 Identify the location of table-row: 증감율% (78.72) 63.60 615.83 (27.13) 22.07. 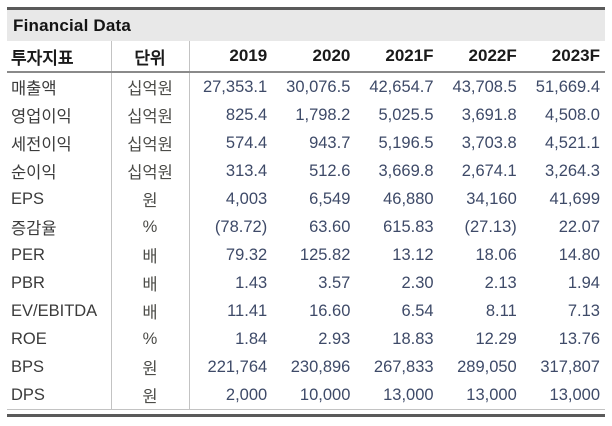
(306, 227).